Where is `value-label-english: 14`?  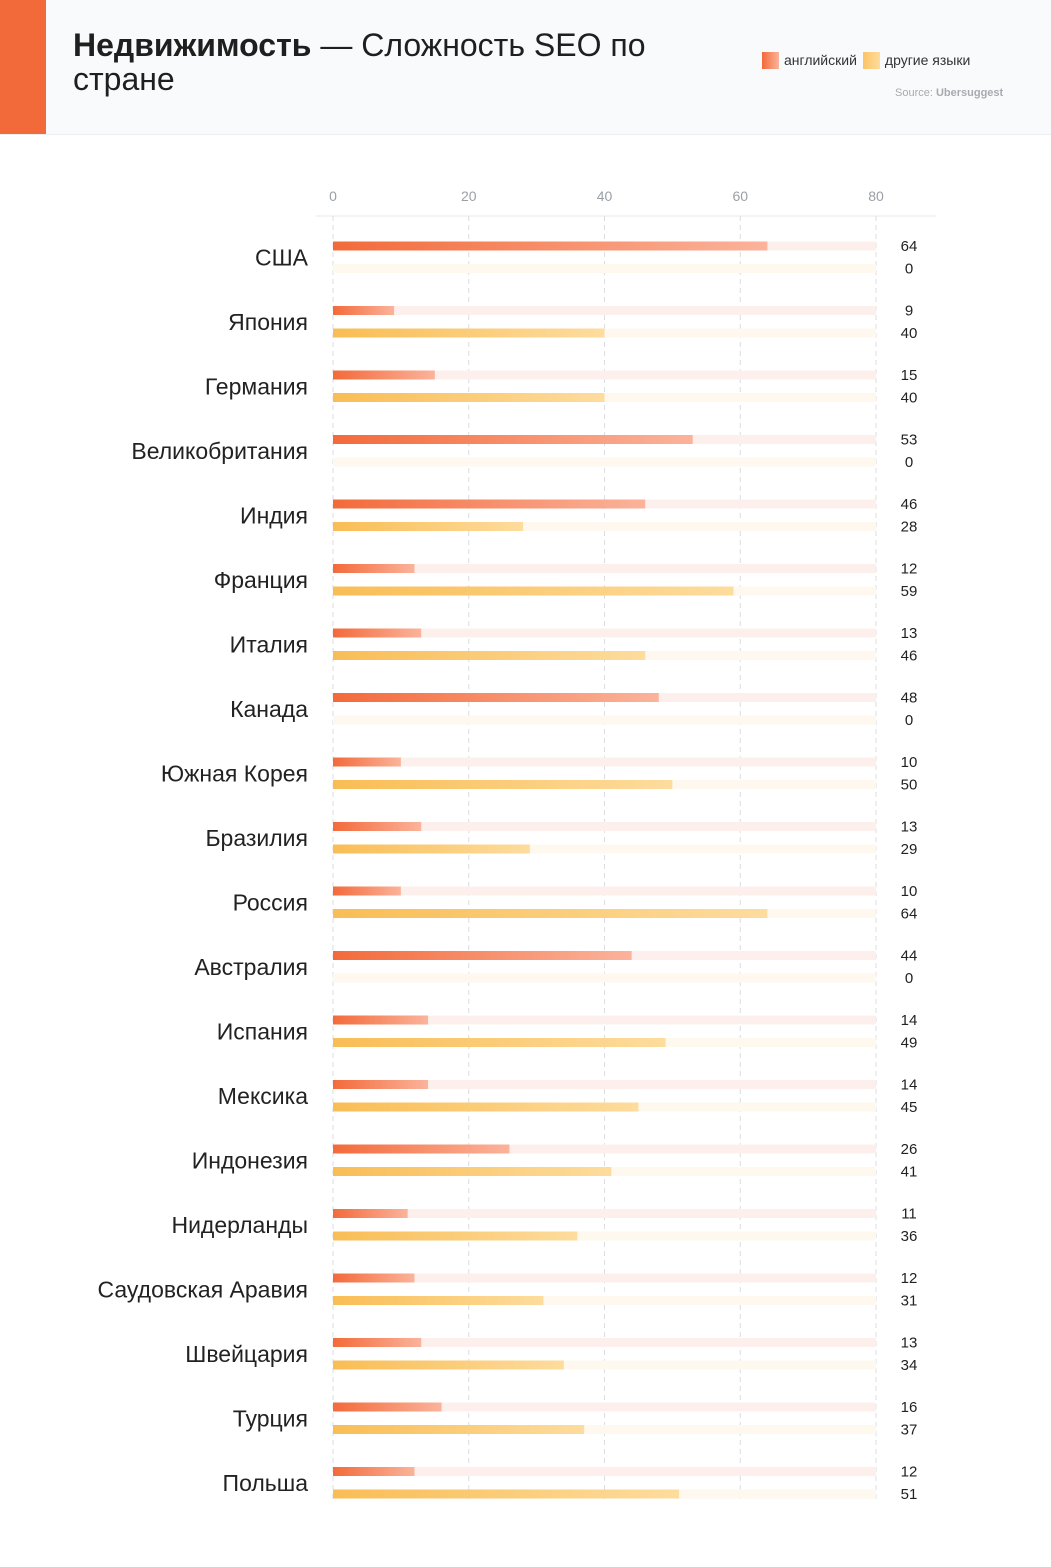
value-label-english: 14 is located at coordinates (909, 1085).